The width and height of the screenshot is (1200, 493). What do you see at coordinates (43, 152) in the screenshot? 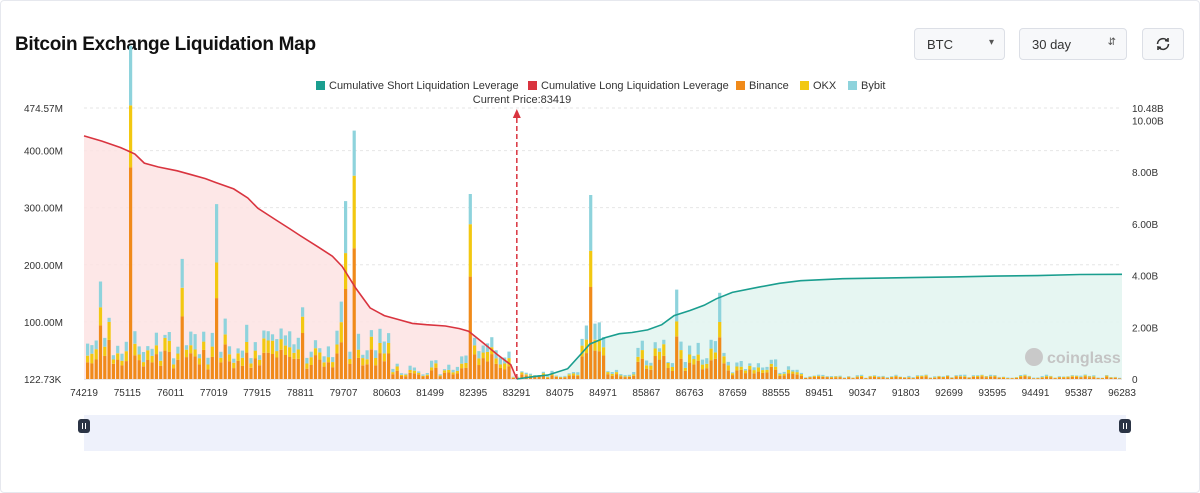
I see `y-left-tick-label: 400.00M` at bounding box center [43, 152].